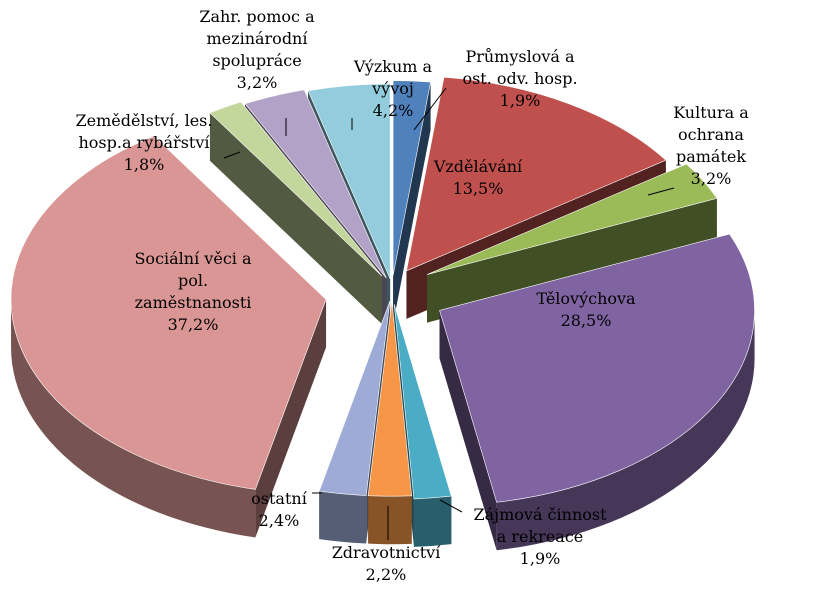 Image resolution: width=831 pixels, height=589 pixels. What do you see at coordinates (193, 291) in the screenshot?
I see `slice-label-7: Sociální věci a pol. zaměstnanosti 37,2%` at bounding box center [193, 291].